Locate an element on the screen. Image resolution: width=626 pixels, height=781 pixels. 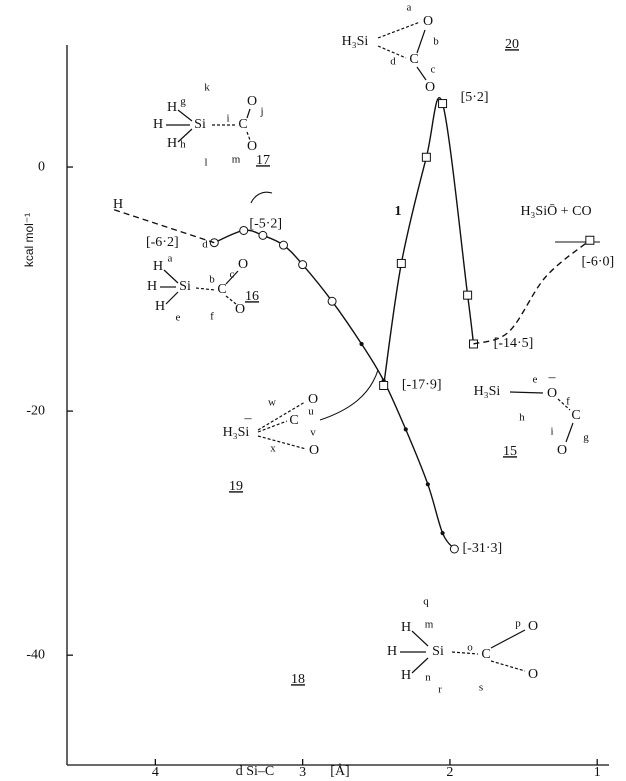
value-label: [-31·3] is located at coordinates (483, 548).